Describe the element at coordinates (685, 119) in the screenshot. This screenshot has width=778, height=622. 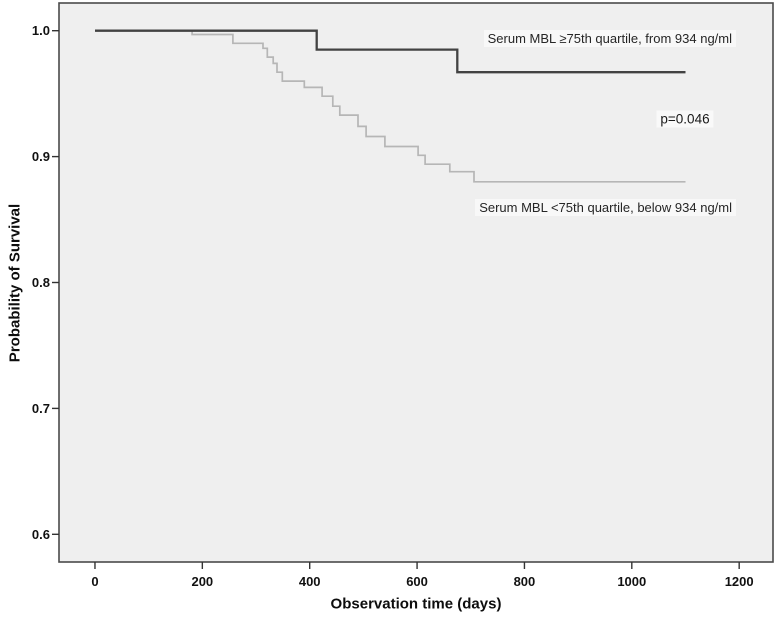
I see `p-value-label: p=0.046` at that location.